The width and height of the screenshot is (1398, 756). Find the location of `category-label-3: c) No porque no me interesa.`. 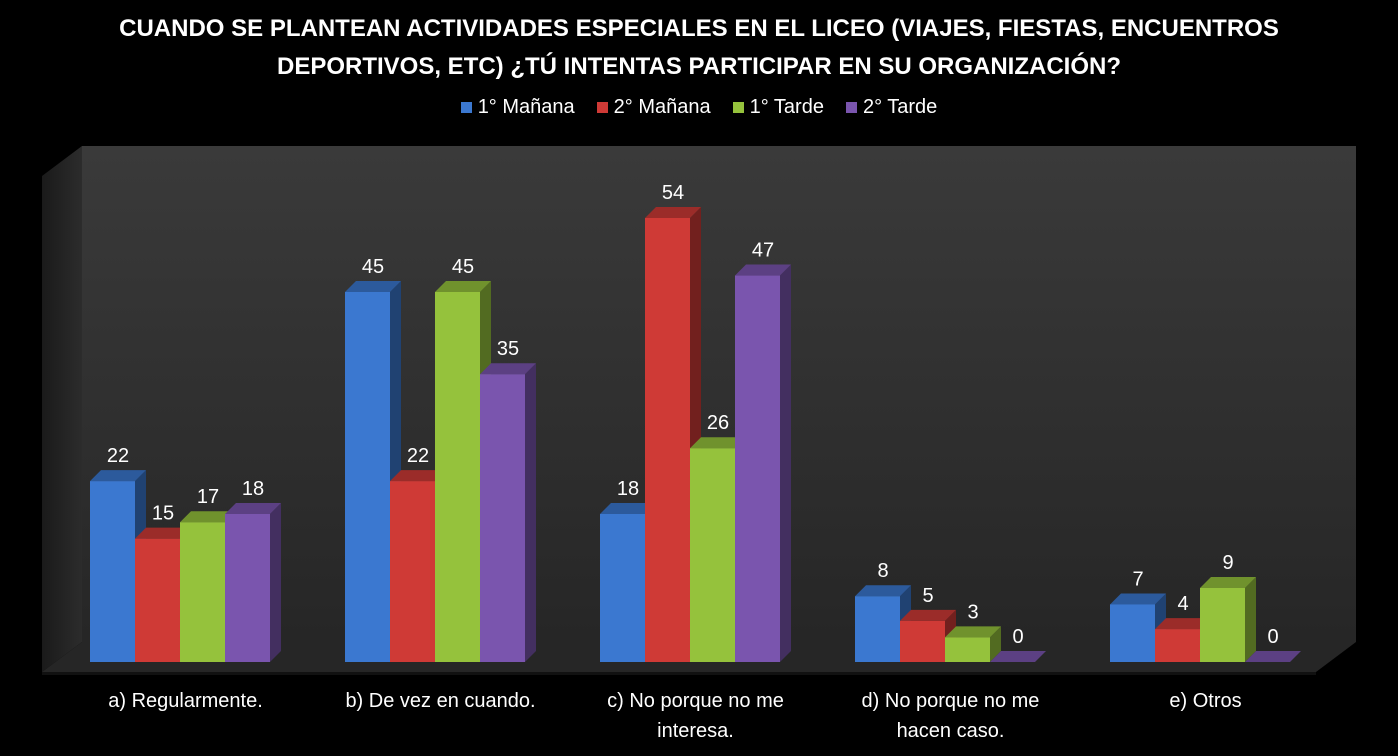

category-label-3: c) No porque no me interesa. is located at coordinates (696, 716).